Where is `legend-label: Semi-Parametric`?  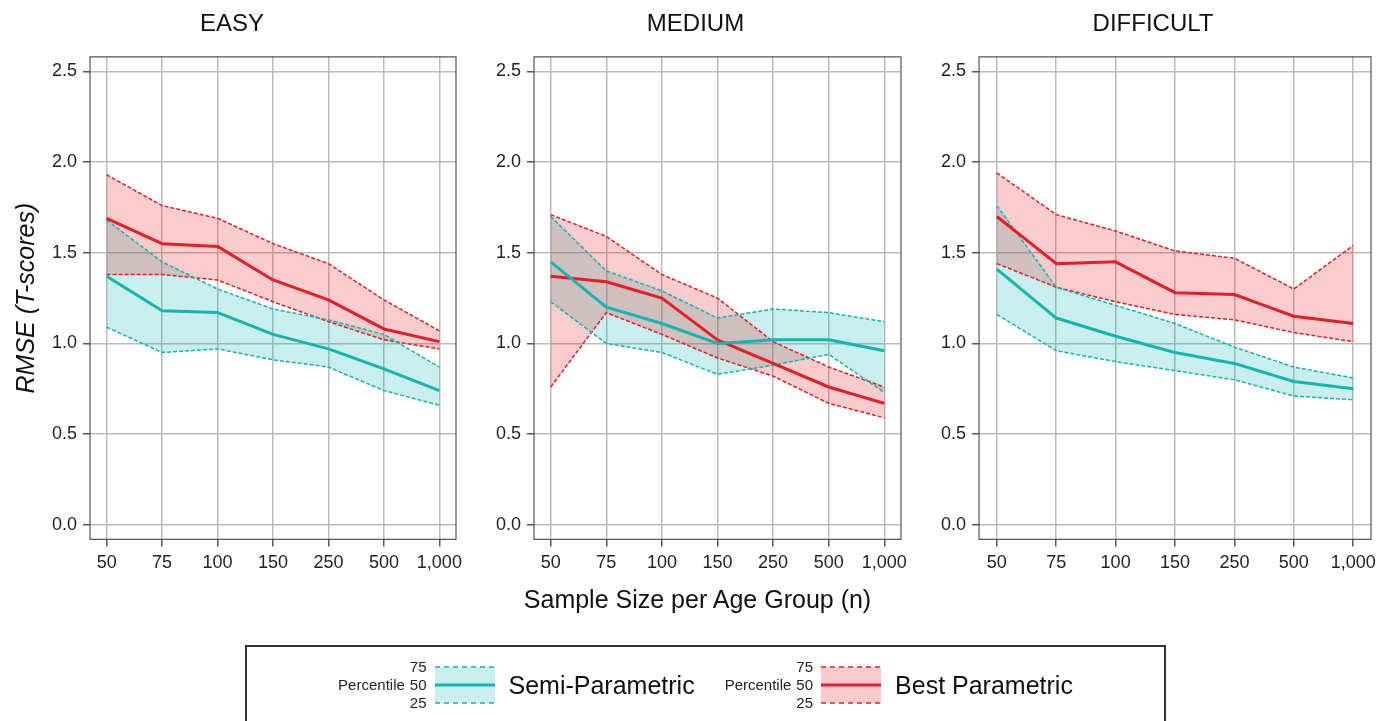 legend-label: Semi-Parametric is located at coordinates (601, 685).